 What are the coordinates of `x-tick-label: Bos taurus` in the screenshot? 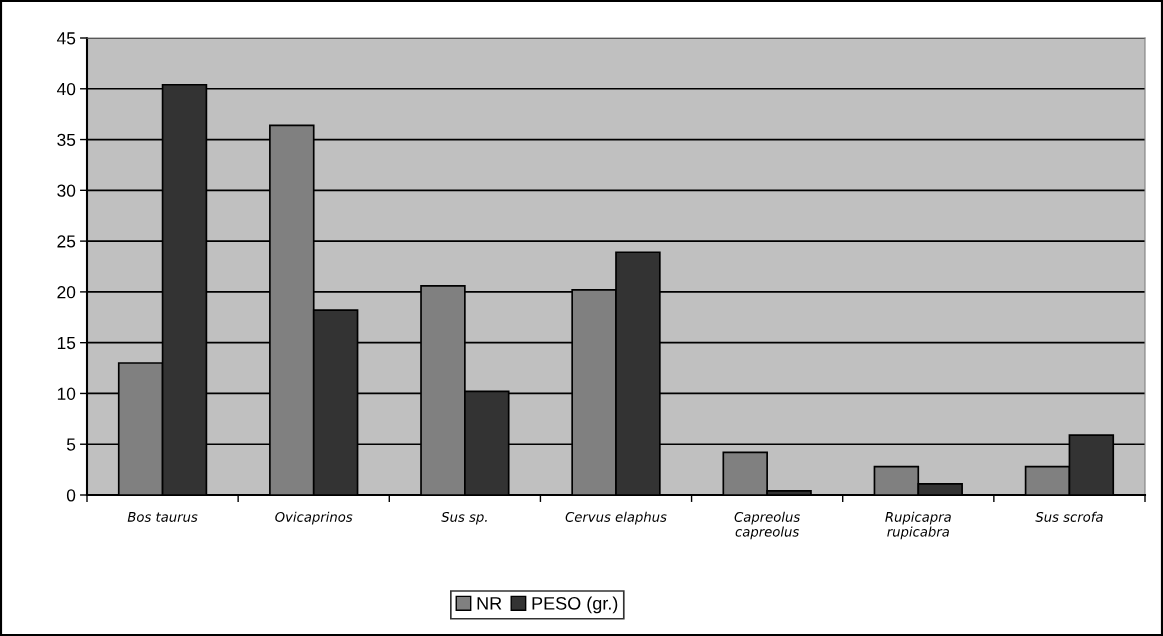 It's located at (162, 517).